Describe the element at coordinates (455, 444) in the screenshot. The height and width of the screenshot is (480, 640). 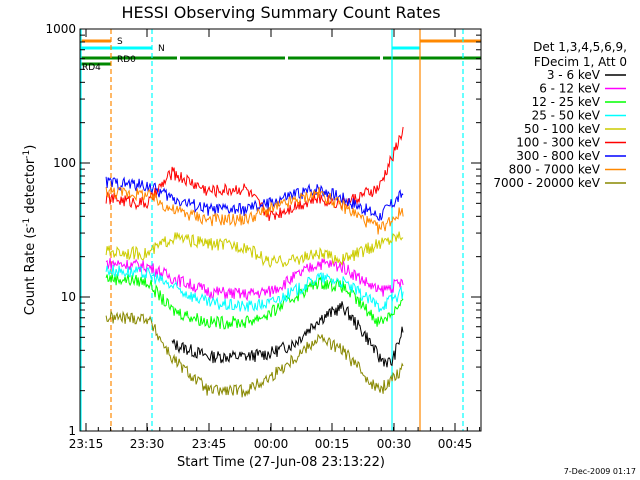
I see `x-tick-label: 00:45` at that location.